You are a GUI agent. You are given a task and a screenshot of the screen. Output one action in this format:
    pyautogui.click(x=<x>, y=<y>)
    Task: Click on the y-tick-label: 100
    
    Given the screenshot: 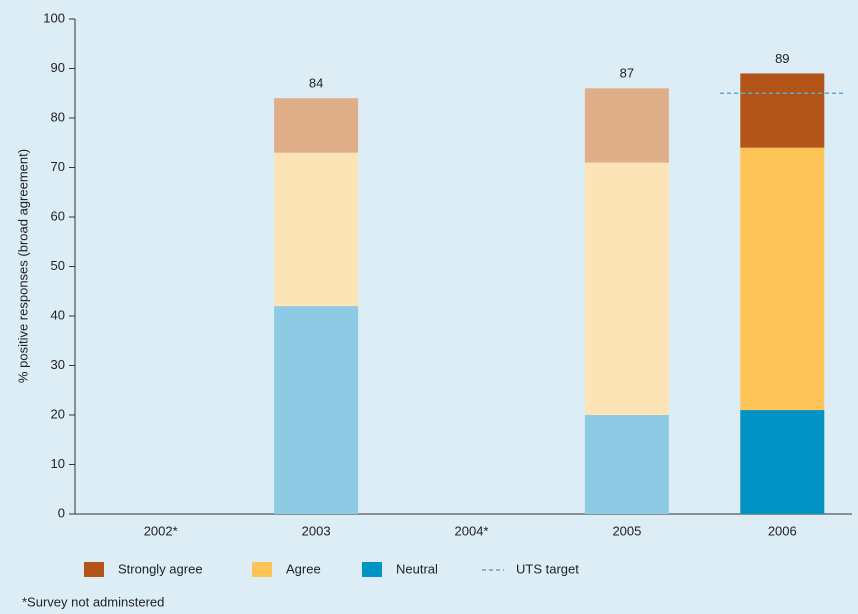 What is the action you would take?
    pyautogui.click(x=54, y=17)
    